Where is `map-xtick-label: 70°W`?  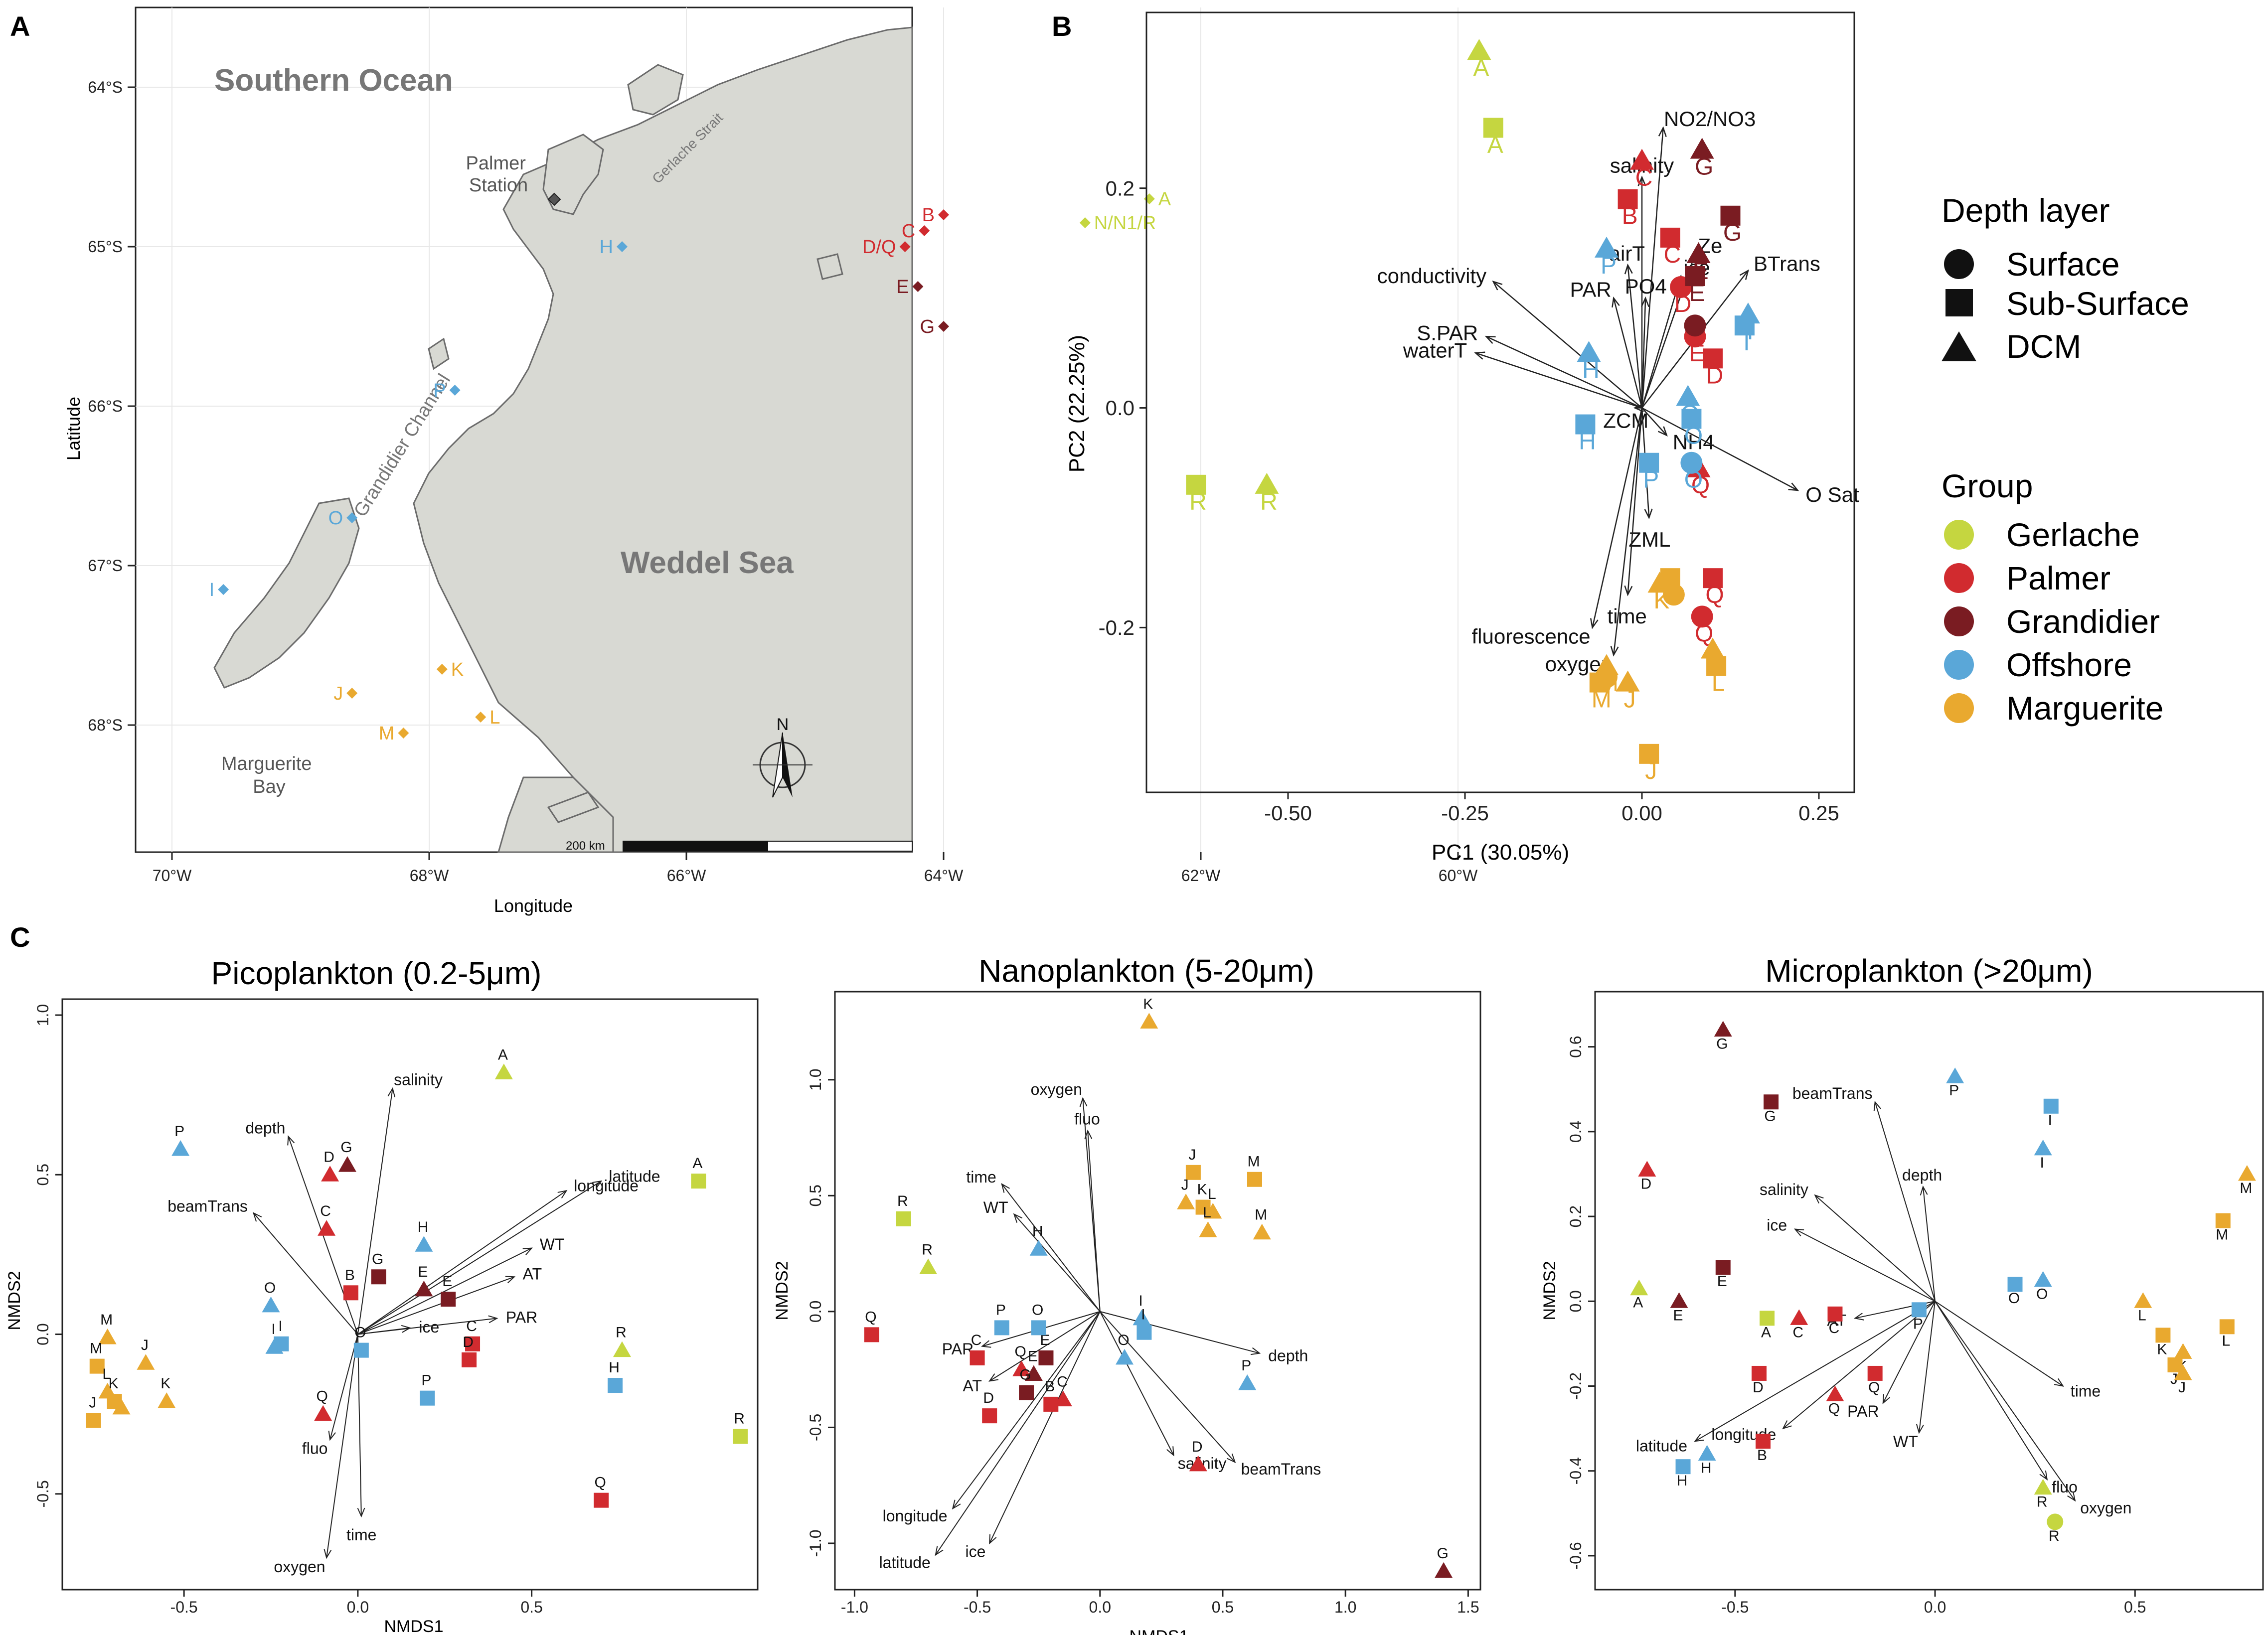
map-xtick-label: 70°W is located at coordinates (172, 876).